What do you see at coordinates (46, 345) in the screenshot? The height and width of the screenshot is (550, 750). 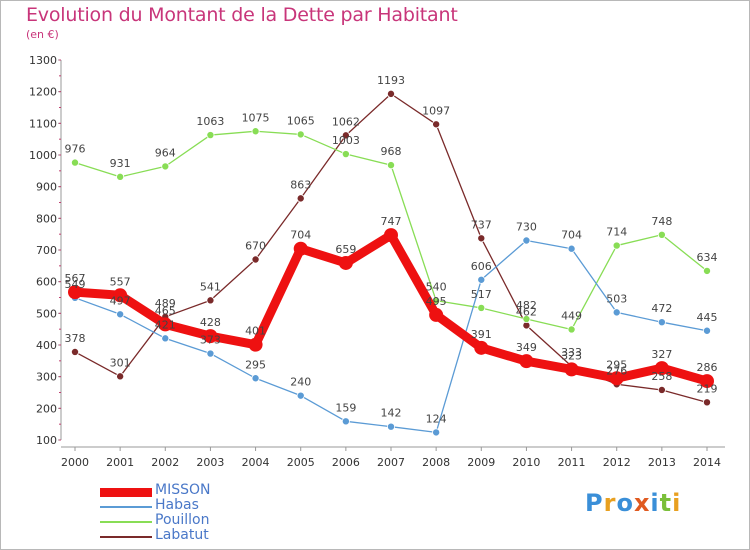 I see `y-tick-label: 400` at bounding box center [46, 345].